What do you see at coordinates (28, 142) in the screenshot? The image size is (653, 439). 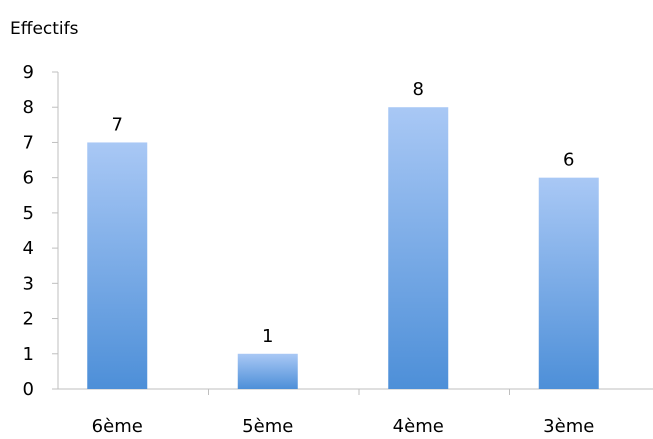 I see `y-tick-label: 7` at bounding box center [28, 142].